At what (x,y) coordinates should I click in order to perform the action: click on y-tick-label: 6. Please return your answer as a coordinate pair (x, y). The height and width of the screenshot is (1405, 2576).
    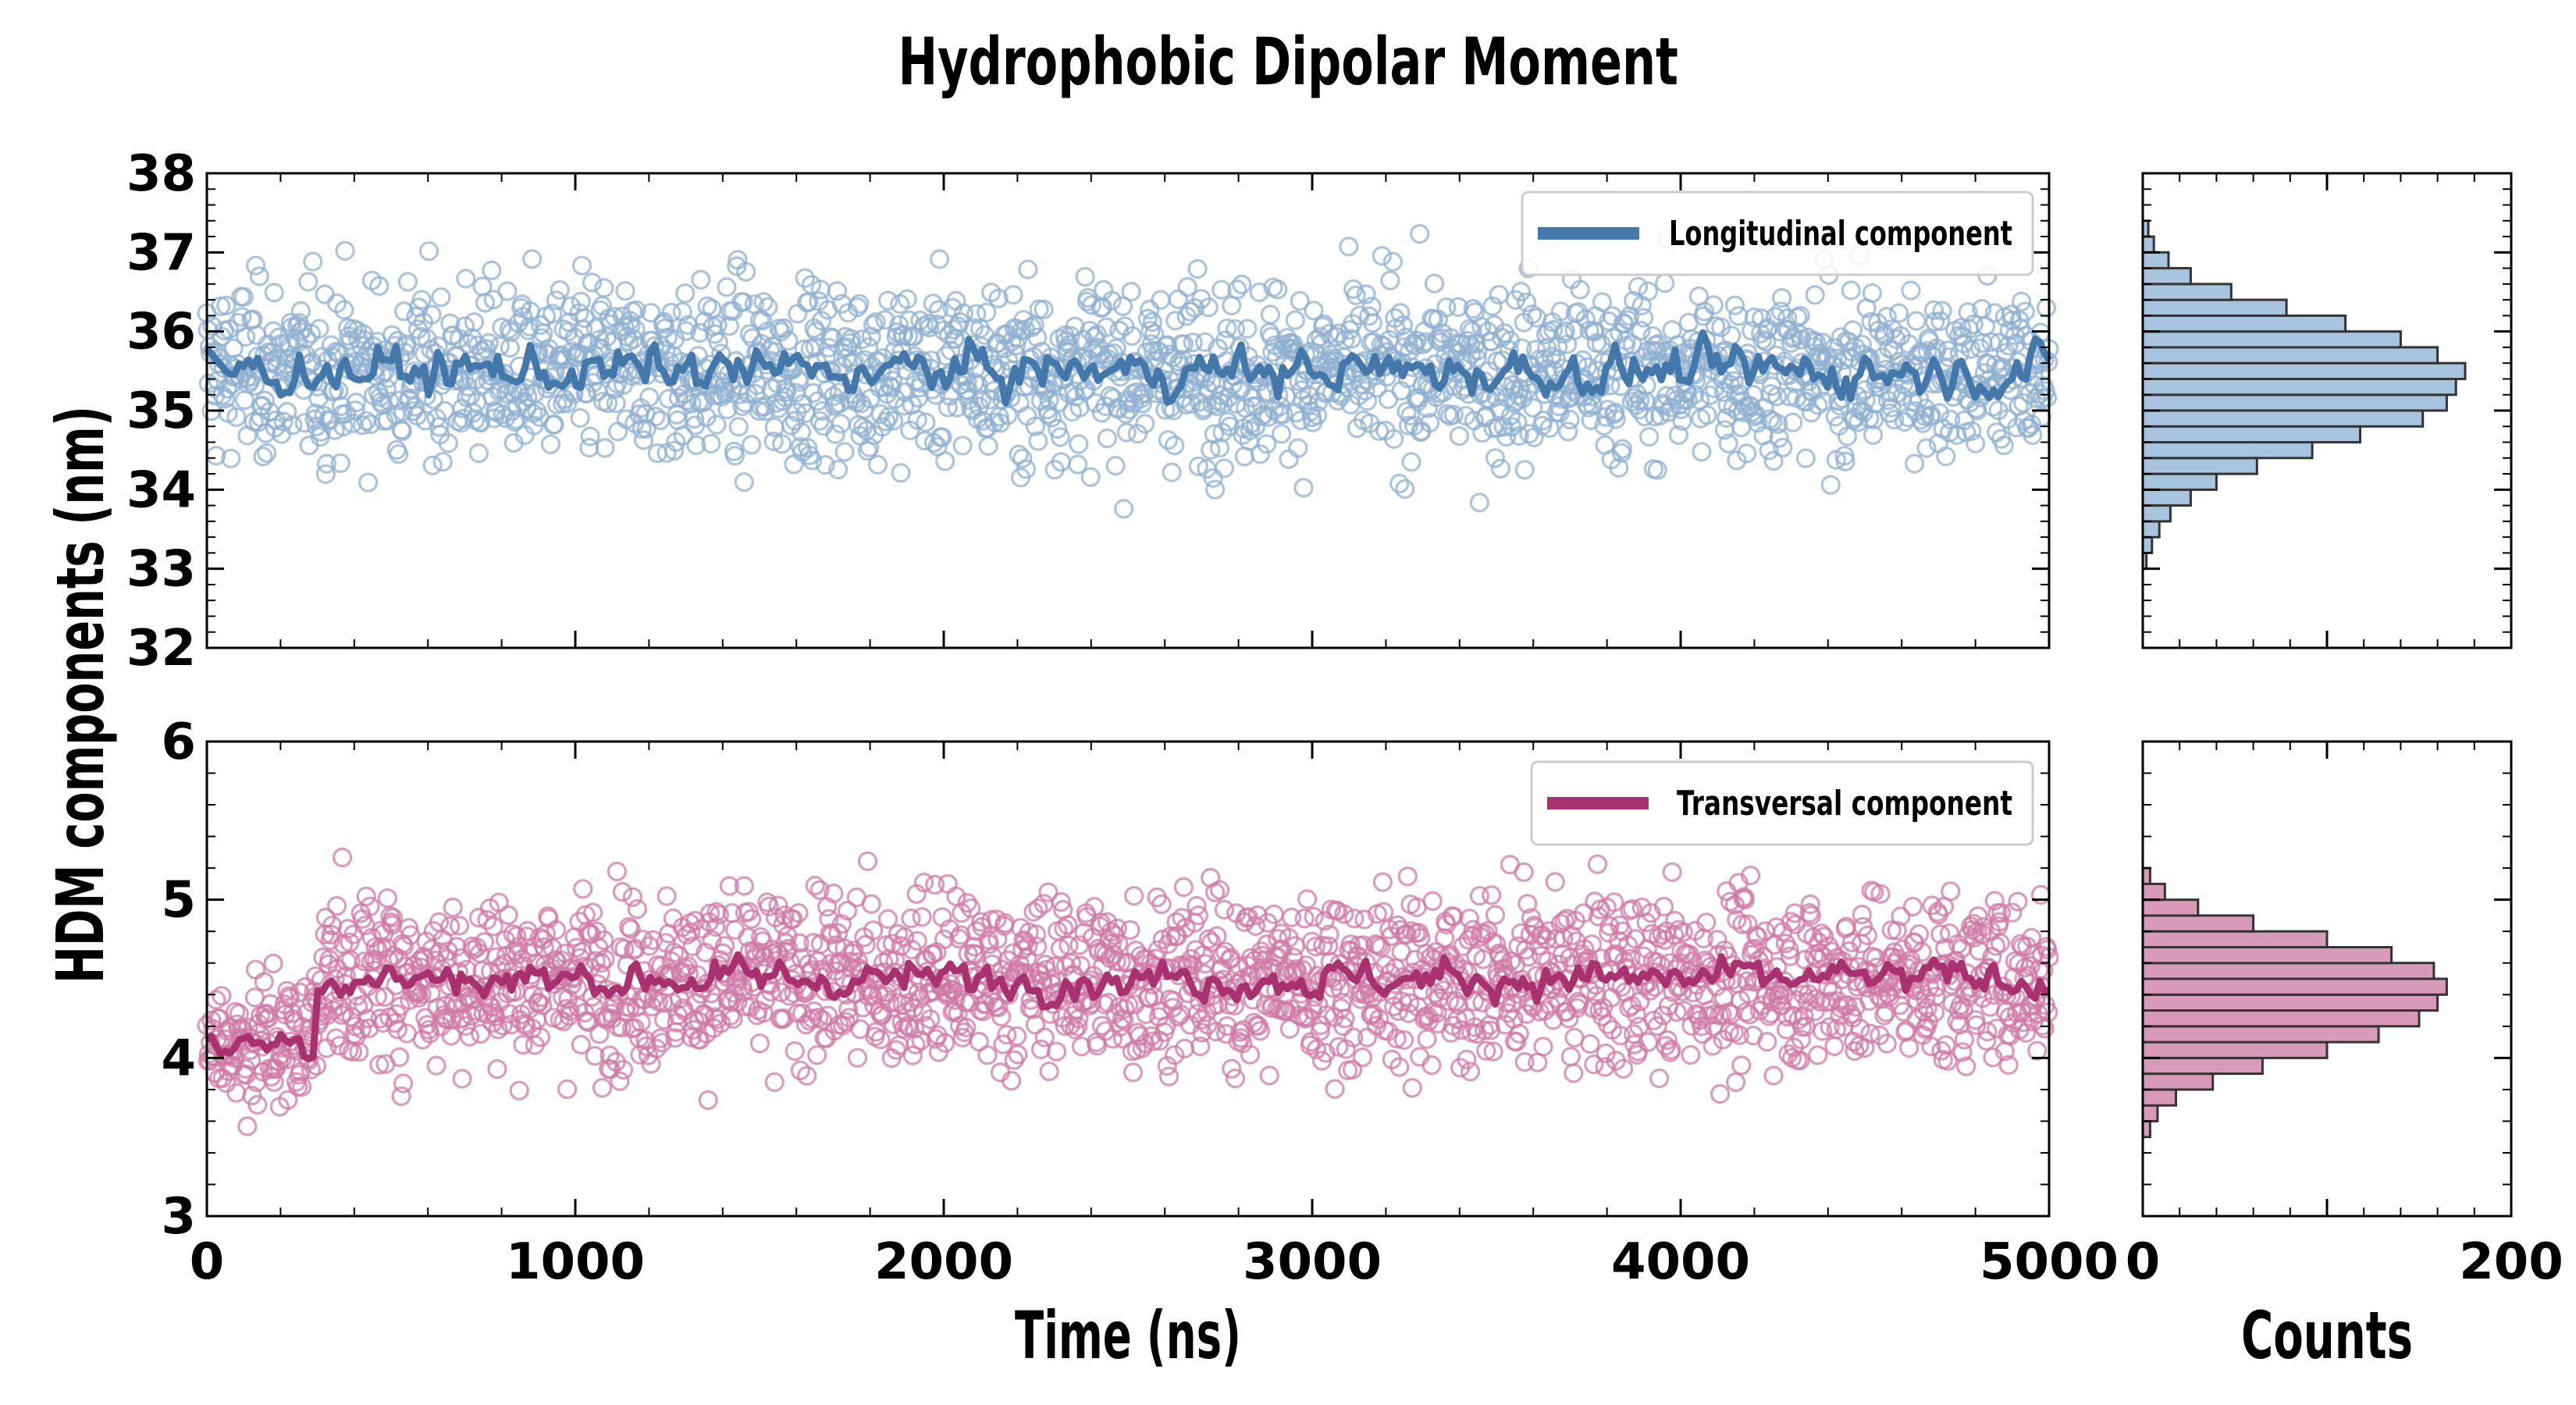
    Looking at the image, I should click on (178, 742).